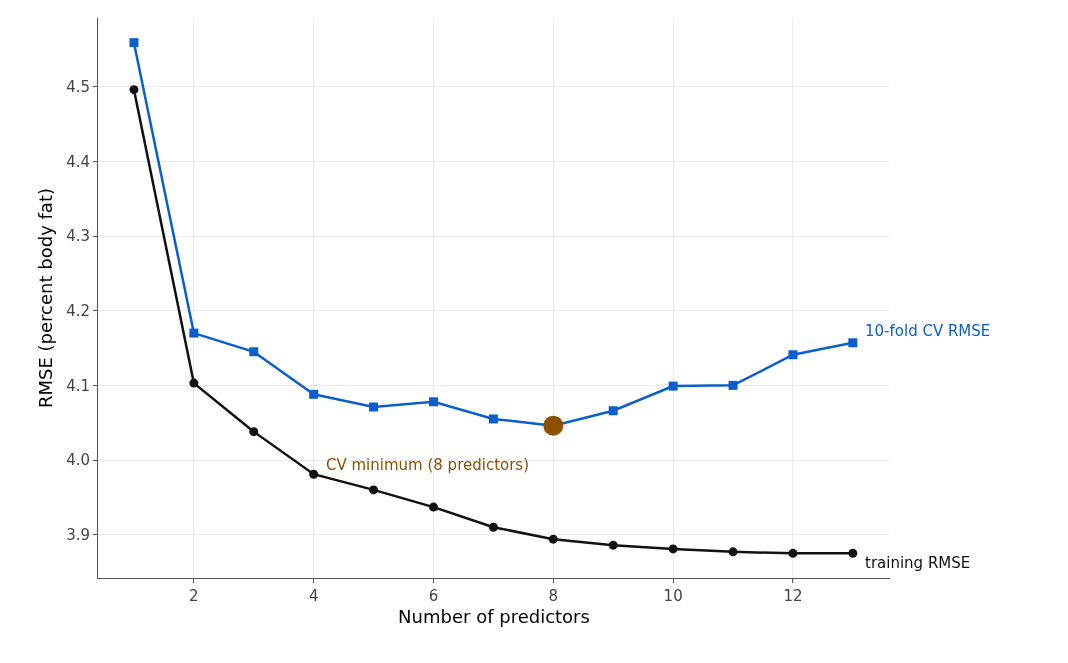  Describe the element at coordinates (928, 331) in the screenshot. I see `series-label: 10-fold CV RMSE` at that location.